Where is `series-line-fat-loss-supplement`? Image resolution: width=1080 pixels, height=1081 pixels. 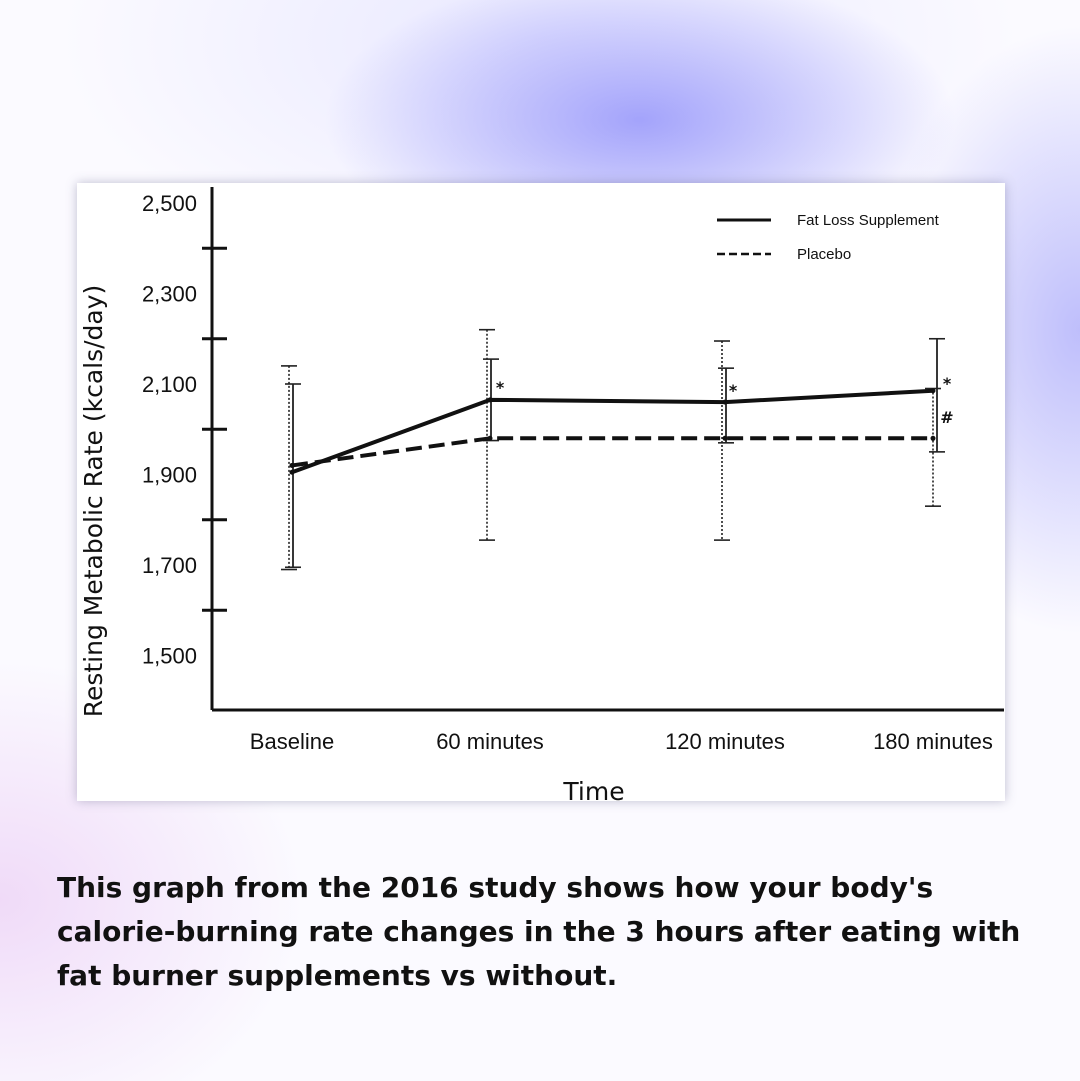
series-line-fat-loss-supplement is located at coordinates (612, 431).